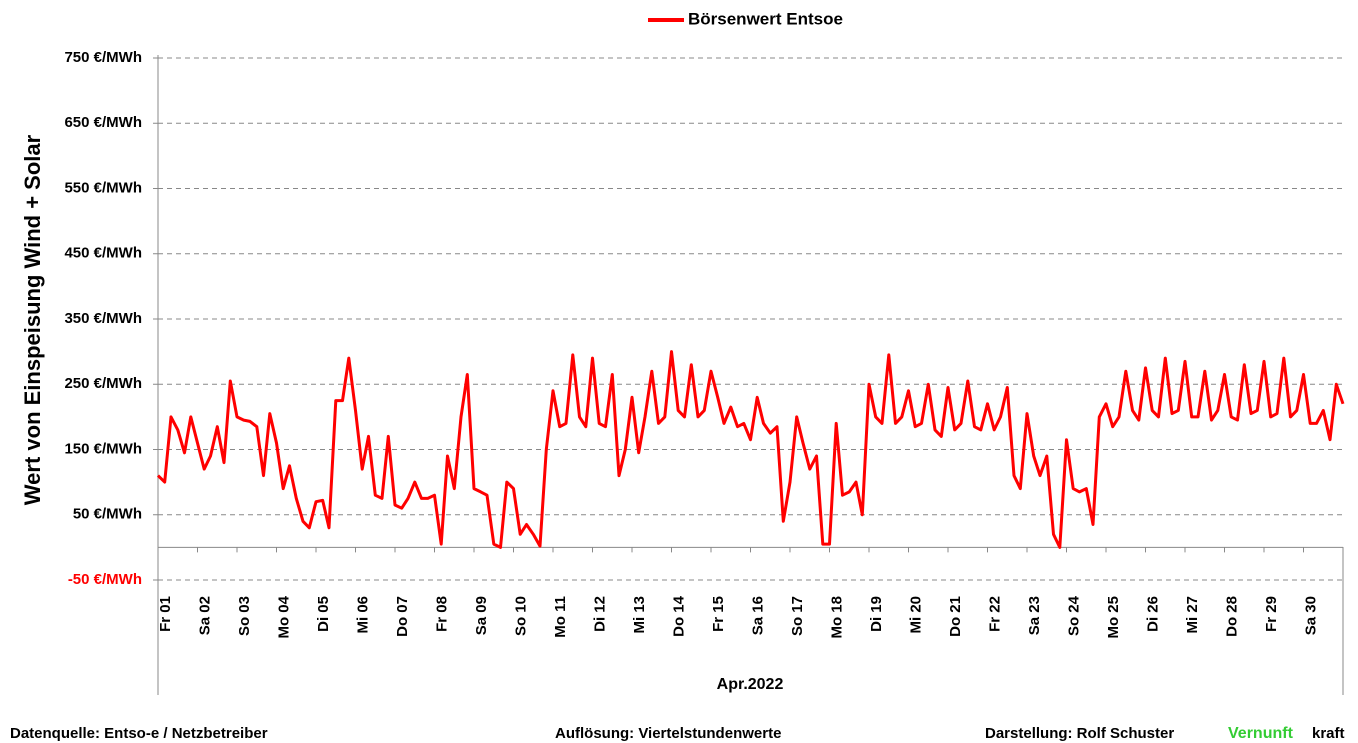 The height and width of the screenshot is (743, 1358). I want to click on y-tick-label: 550 €/MWh, so click(103, 187).